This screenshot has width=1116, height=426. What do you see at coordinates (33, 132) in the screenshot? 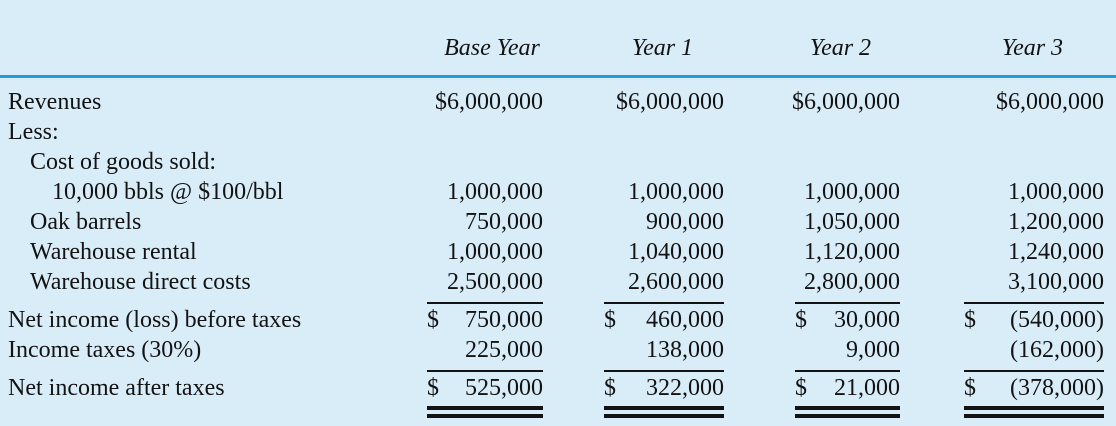
I see `row-label: Less:` at bounding box center [33, 132].